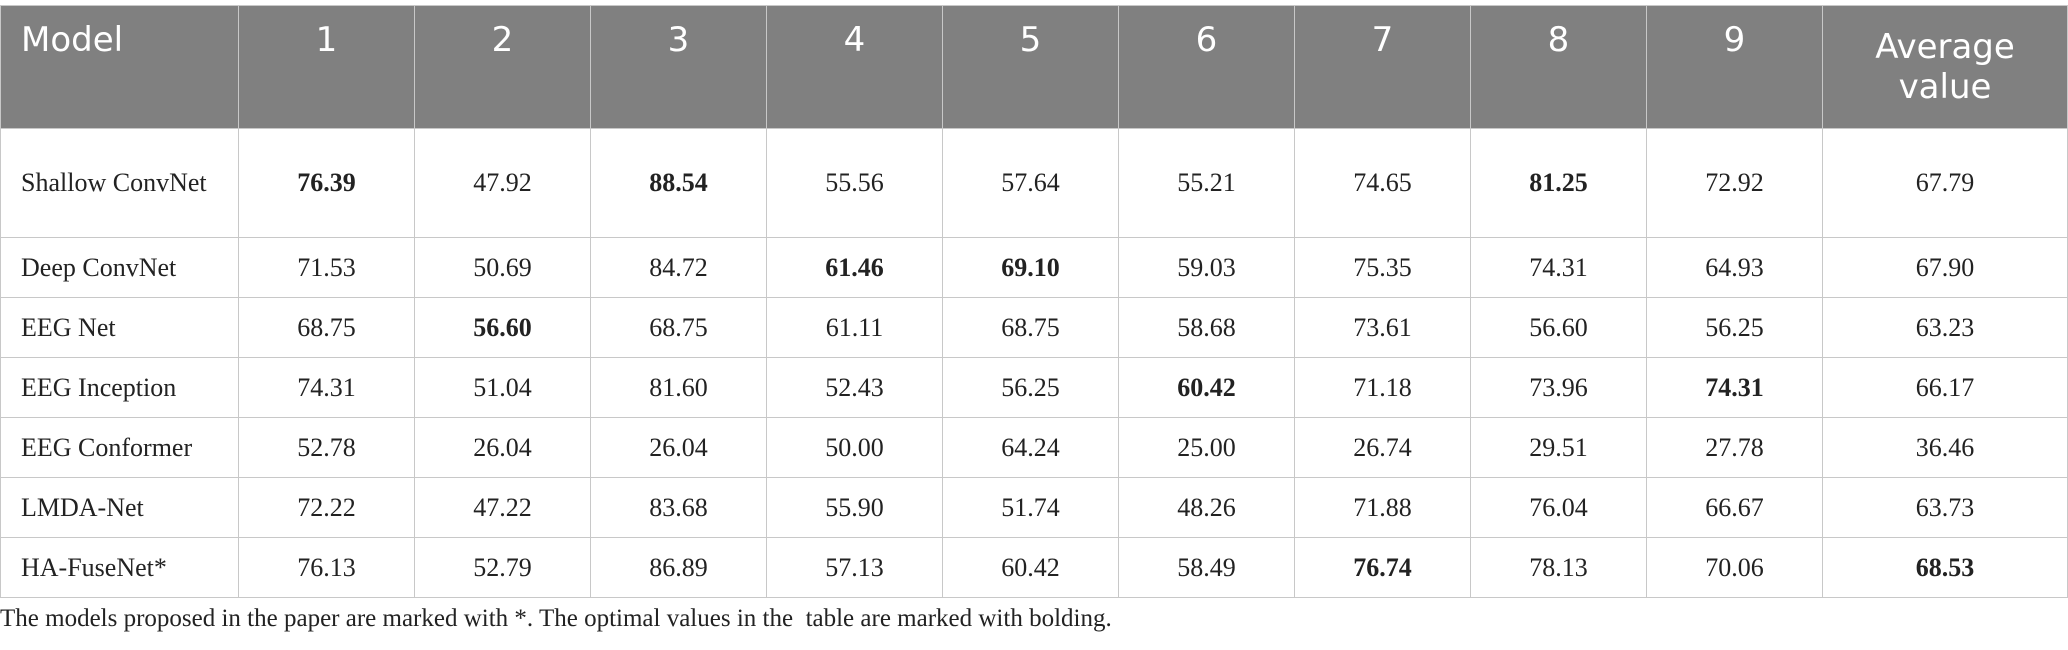 This screenshot has width=2068, height=650. Describe the element at coordinates (678, 447) in the screenshot. I see `subject-3-cell: 26.04` at that location.